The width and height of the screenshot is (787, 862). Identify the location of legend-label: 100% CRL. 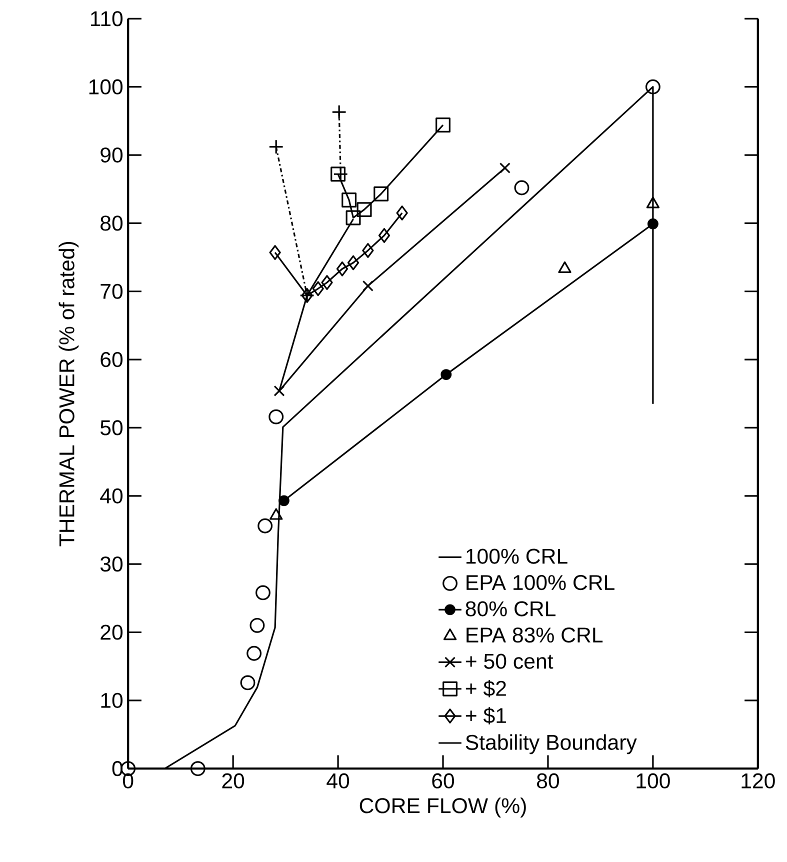
(517, 556).